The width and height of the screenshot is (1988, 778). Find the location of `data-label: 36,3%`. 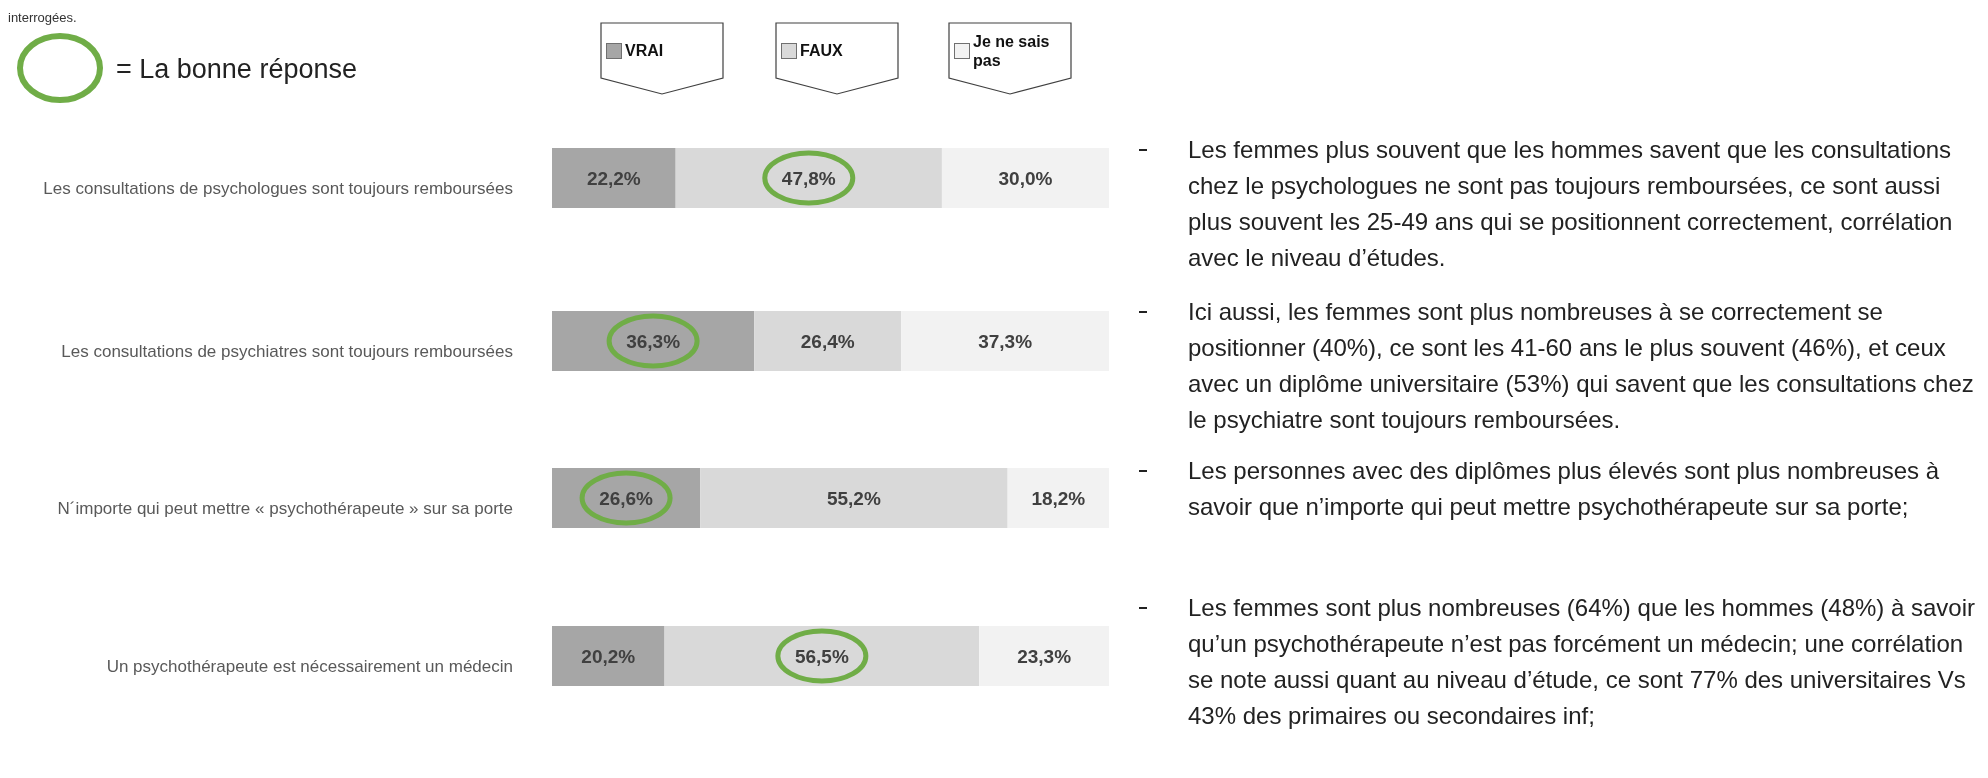

data-label: 36,3% is located at coordinates (653, 341).